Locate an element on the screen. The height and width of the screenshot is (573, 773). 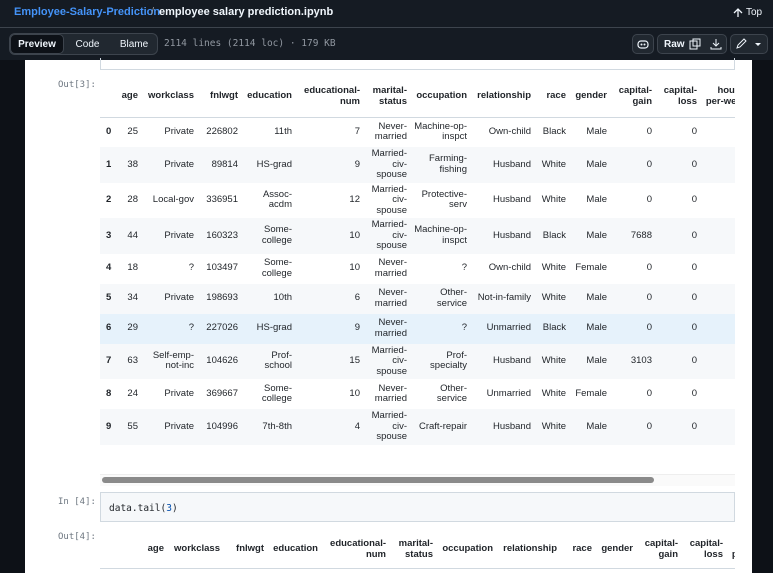
cell: 28 is located at coordinates (132, 199).